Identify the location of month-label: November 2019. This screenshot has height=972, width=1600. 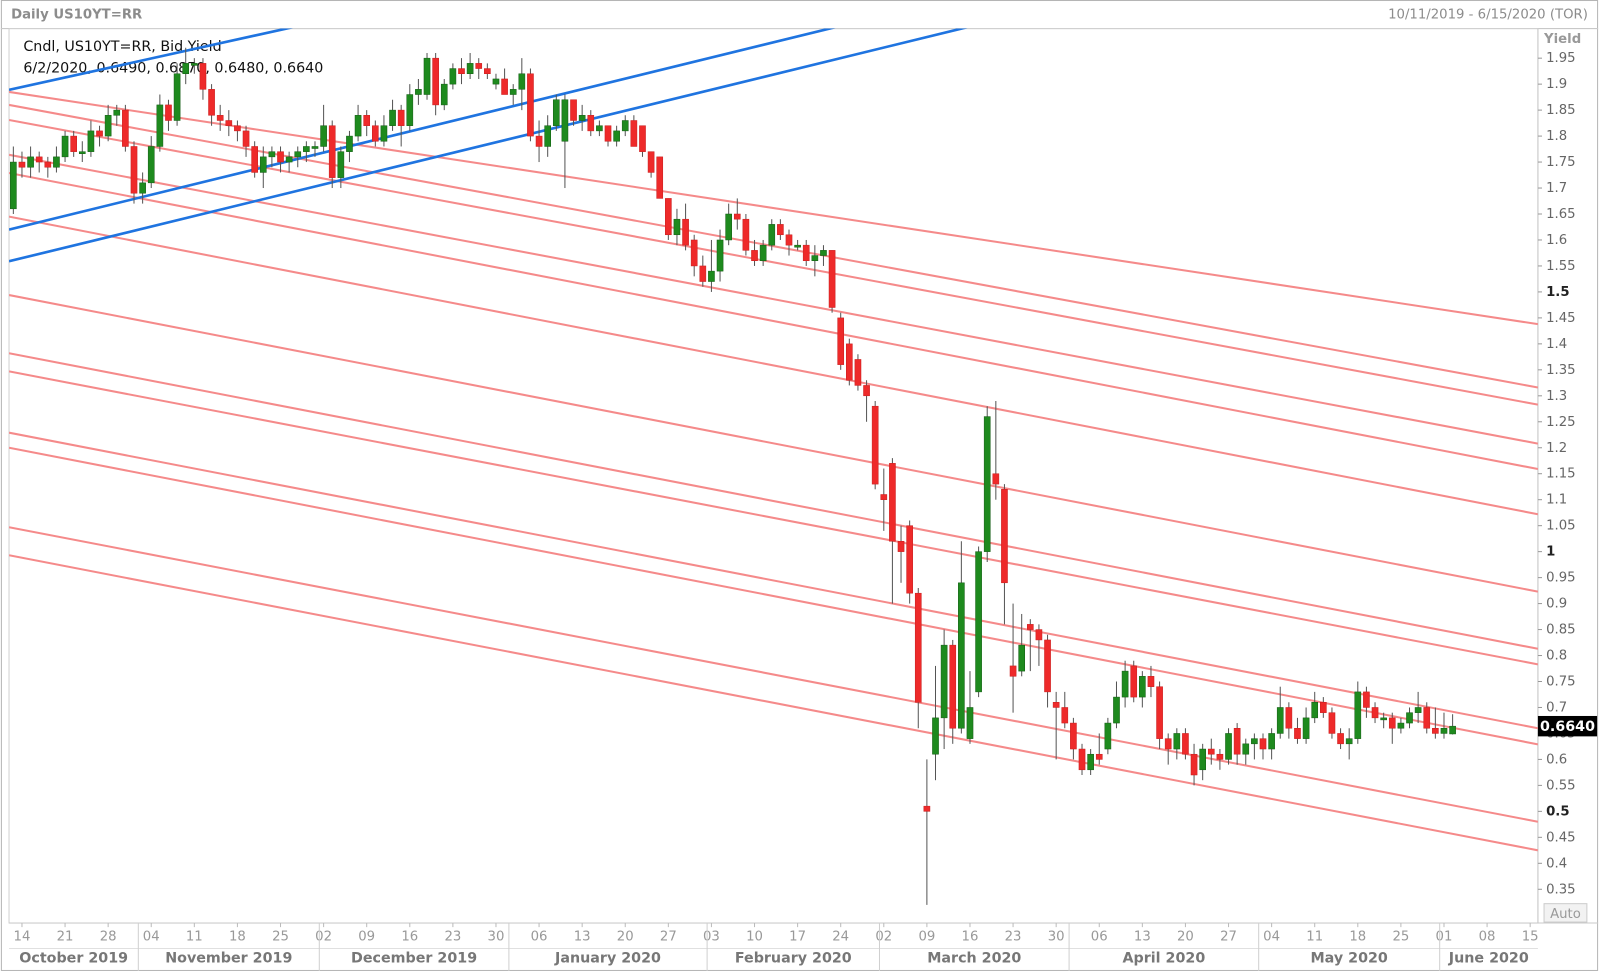
(228, 959).